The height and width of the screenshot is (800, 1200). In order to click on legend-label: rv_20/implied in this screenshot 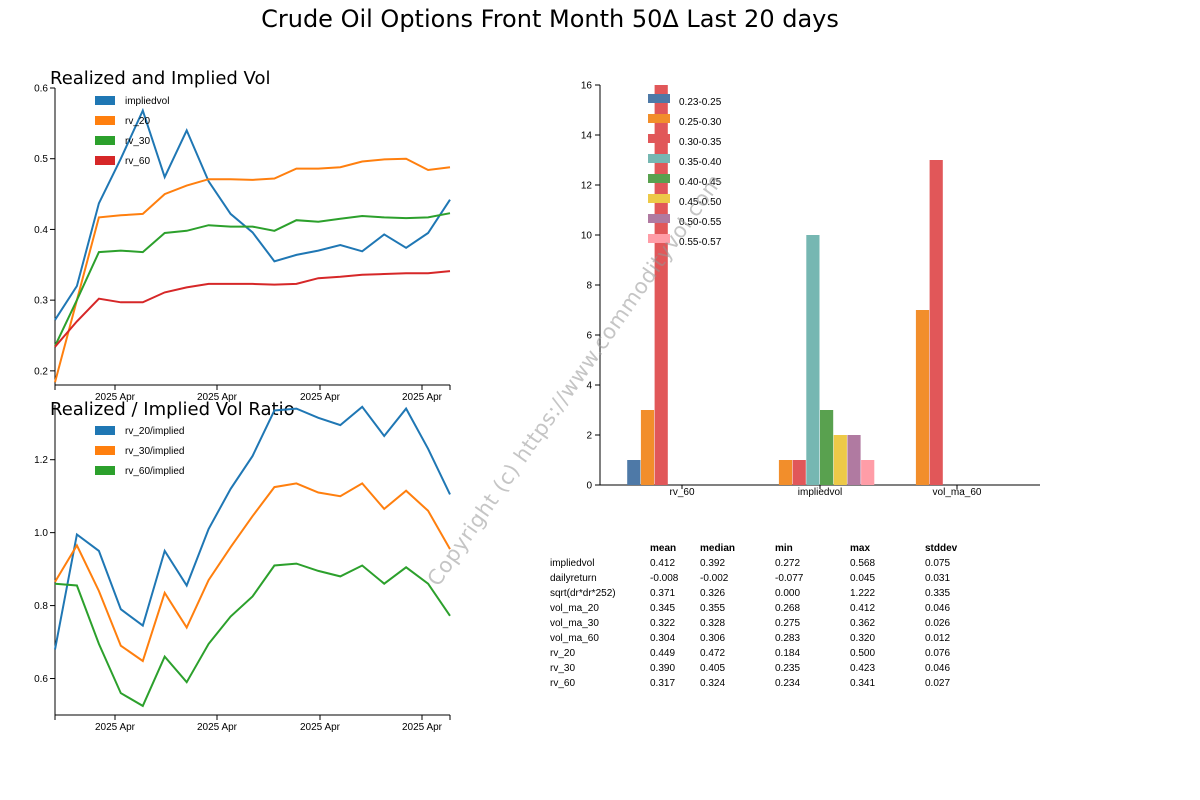, I will do `click(154, 431)`.